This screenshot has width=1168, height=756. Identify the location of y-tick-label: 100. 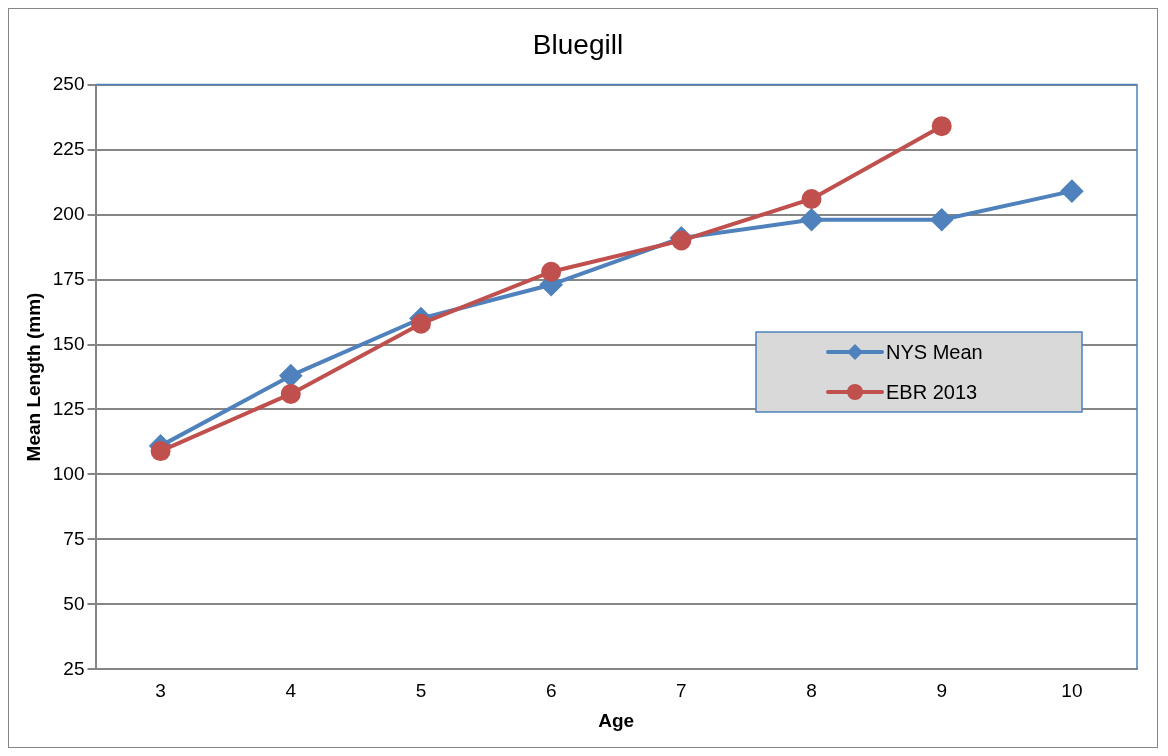
(68, 473).